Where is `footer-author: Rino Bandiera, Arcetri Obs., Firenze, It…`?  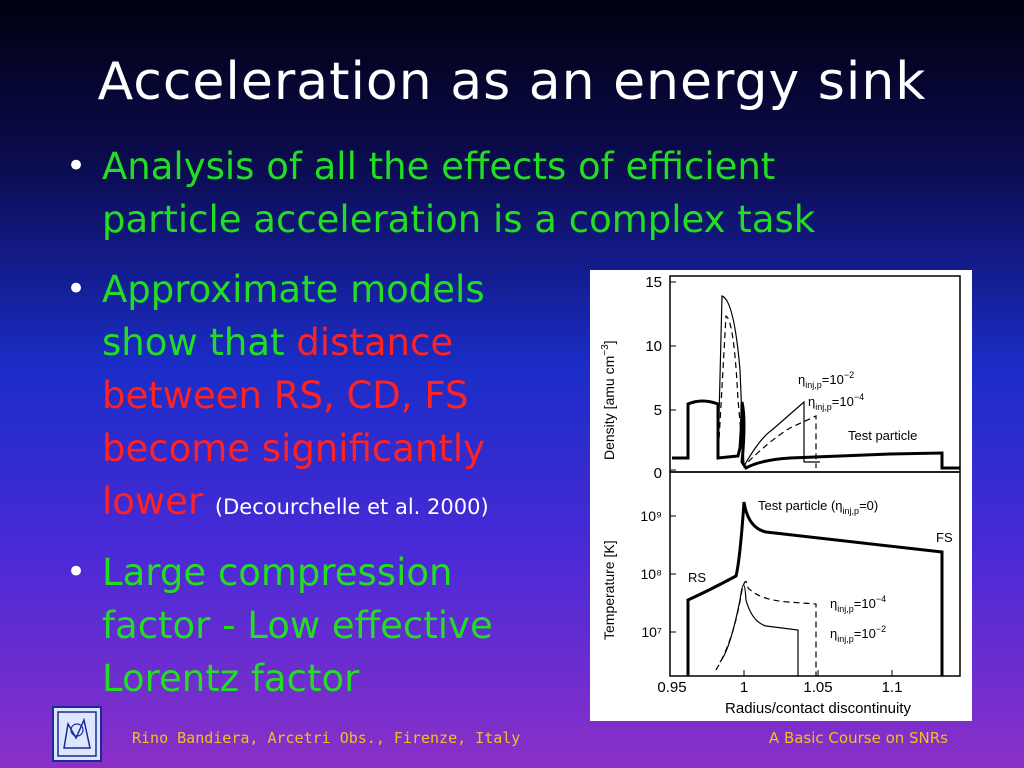 footer-author: Rino Bandiera, Arcetri Obs., Firenze, It… is located at coordinates (326, 738).